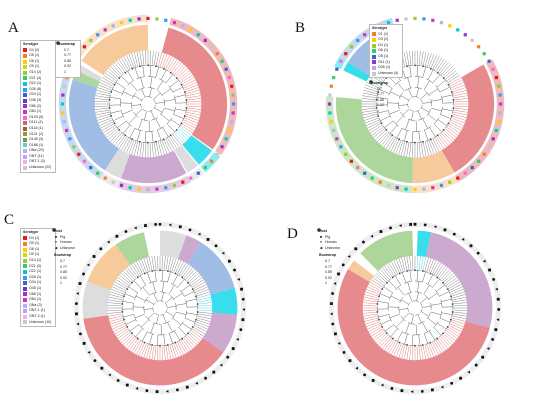  I want to click on legend-label: O8 (1), so click(34, 60).